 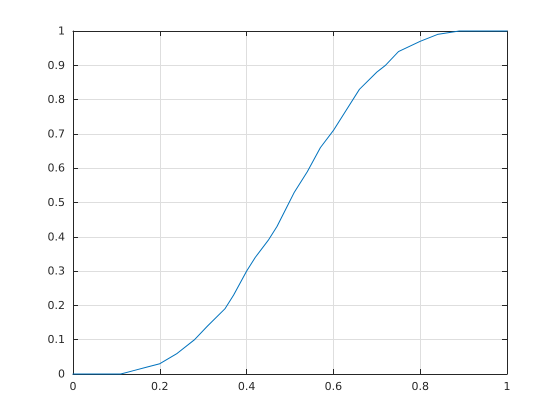 I want to click on x-tick-label: 0, so click(x=73, y=386).